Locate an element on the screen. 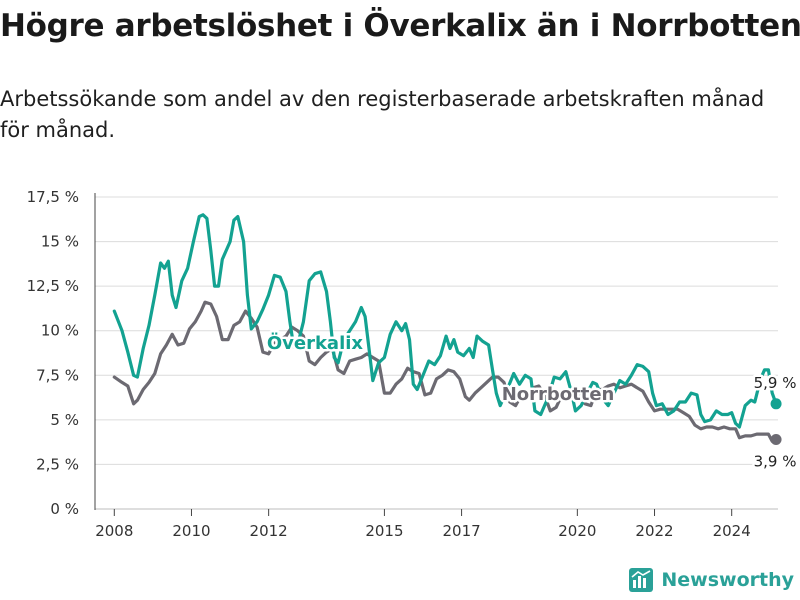 Image resolution: width=800 pixels, height=600 pixels. x-tick-label: 2015 is located at coordinates (384, 531).